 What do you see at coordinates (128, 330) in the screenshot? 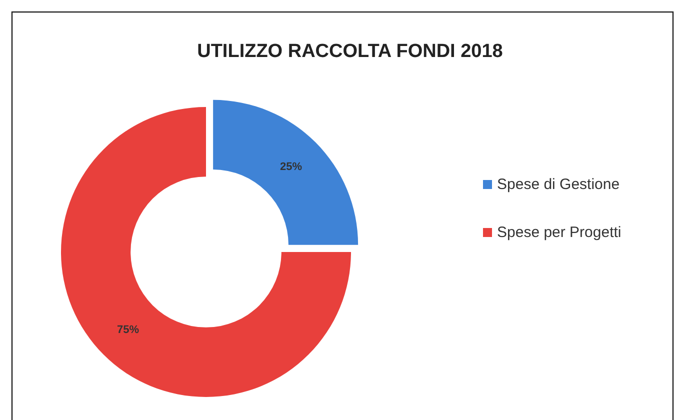
I see `data-label: 75%` at bounding box center [128, 330].